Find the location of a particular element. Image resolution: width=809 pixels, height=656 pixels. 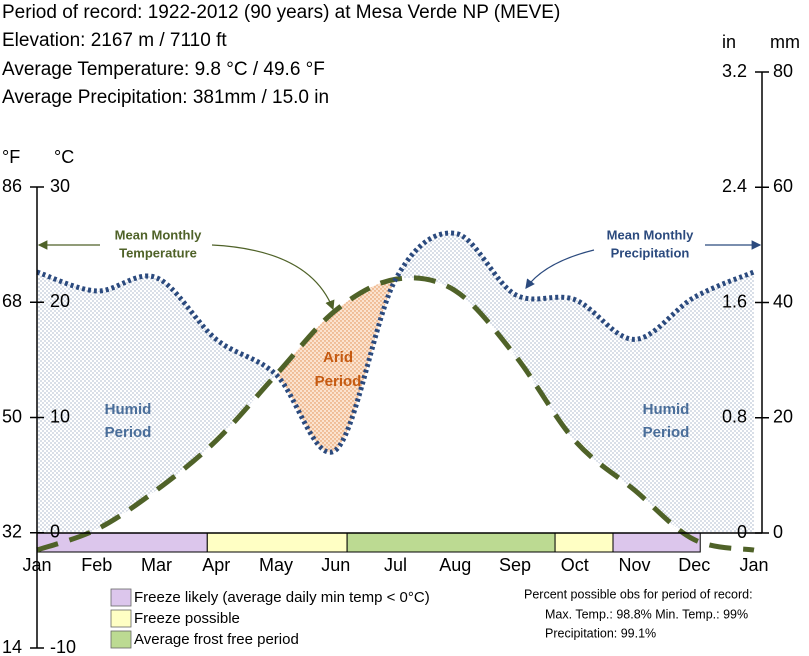

y-tick-label: 50 is located at coordinates (12, 416).